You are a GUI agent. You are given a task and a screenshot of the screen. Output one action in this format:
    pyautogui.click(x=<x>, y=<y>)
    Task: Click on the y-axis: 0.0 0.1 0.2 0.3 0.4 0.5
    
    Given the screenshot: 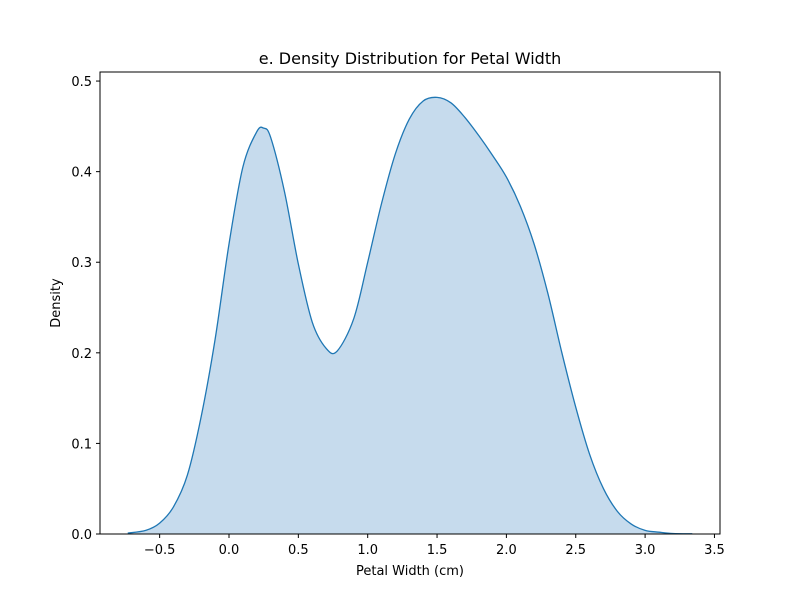 What is the action you would take?
    pyautogui.click(x=85, y=309)
    